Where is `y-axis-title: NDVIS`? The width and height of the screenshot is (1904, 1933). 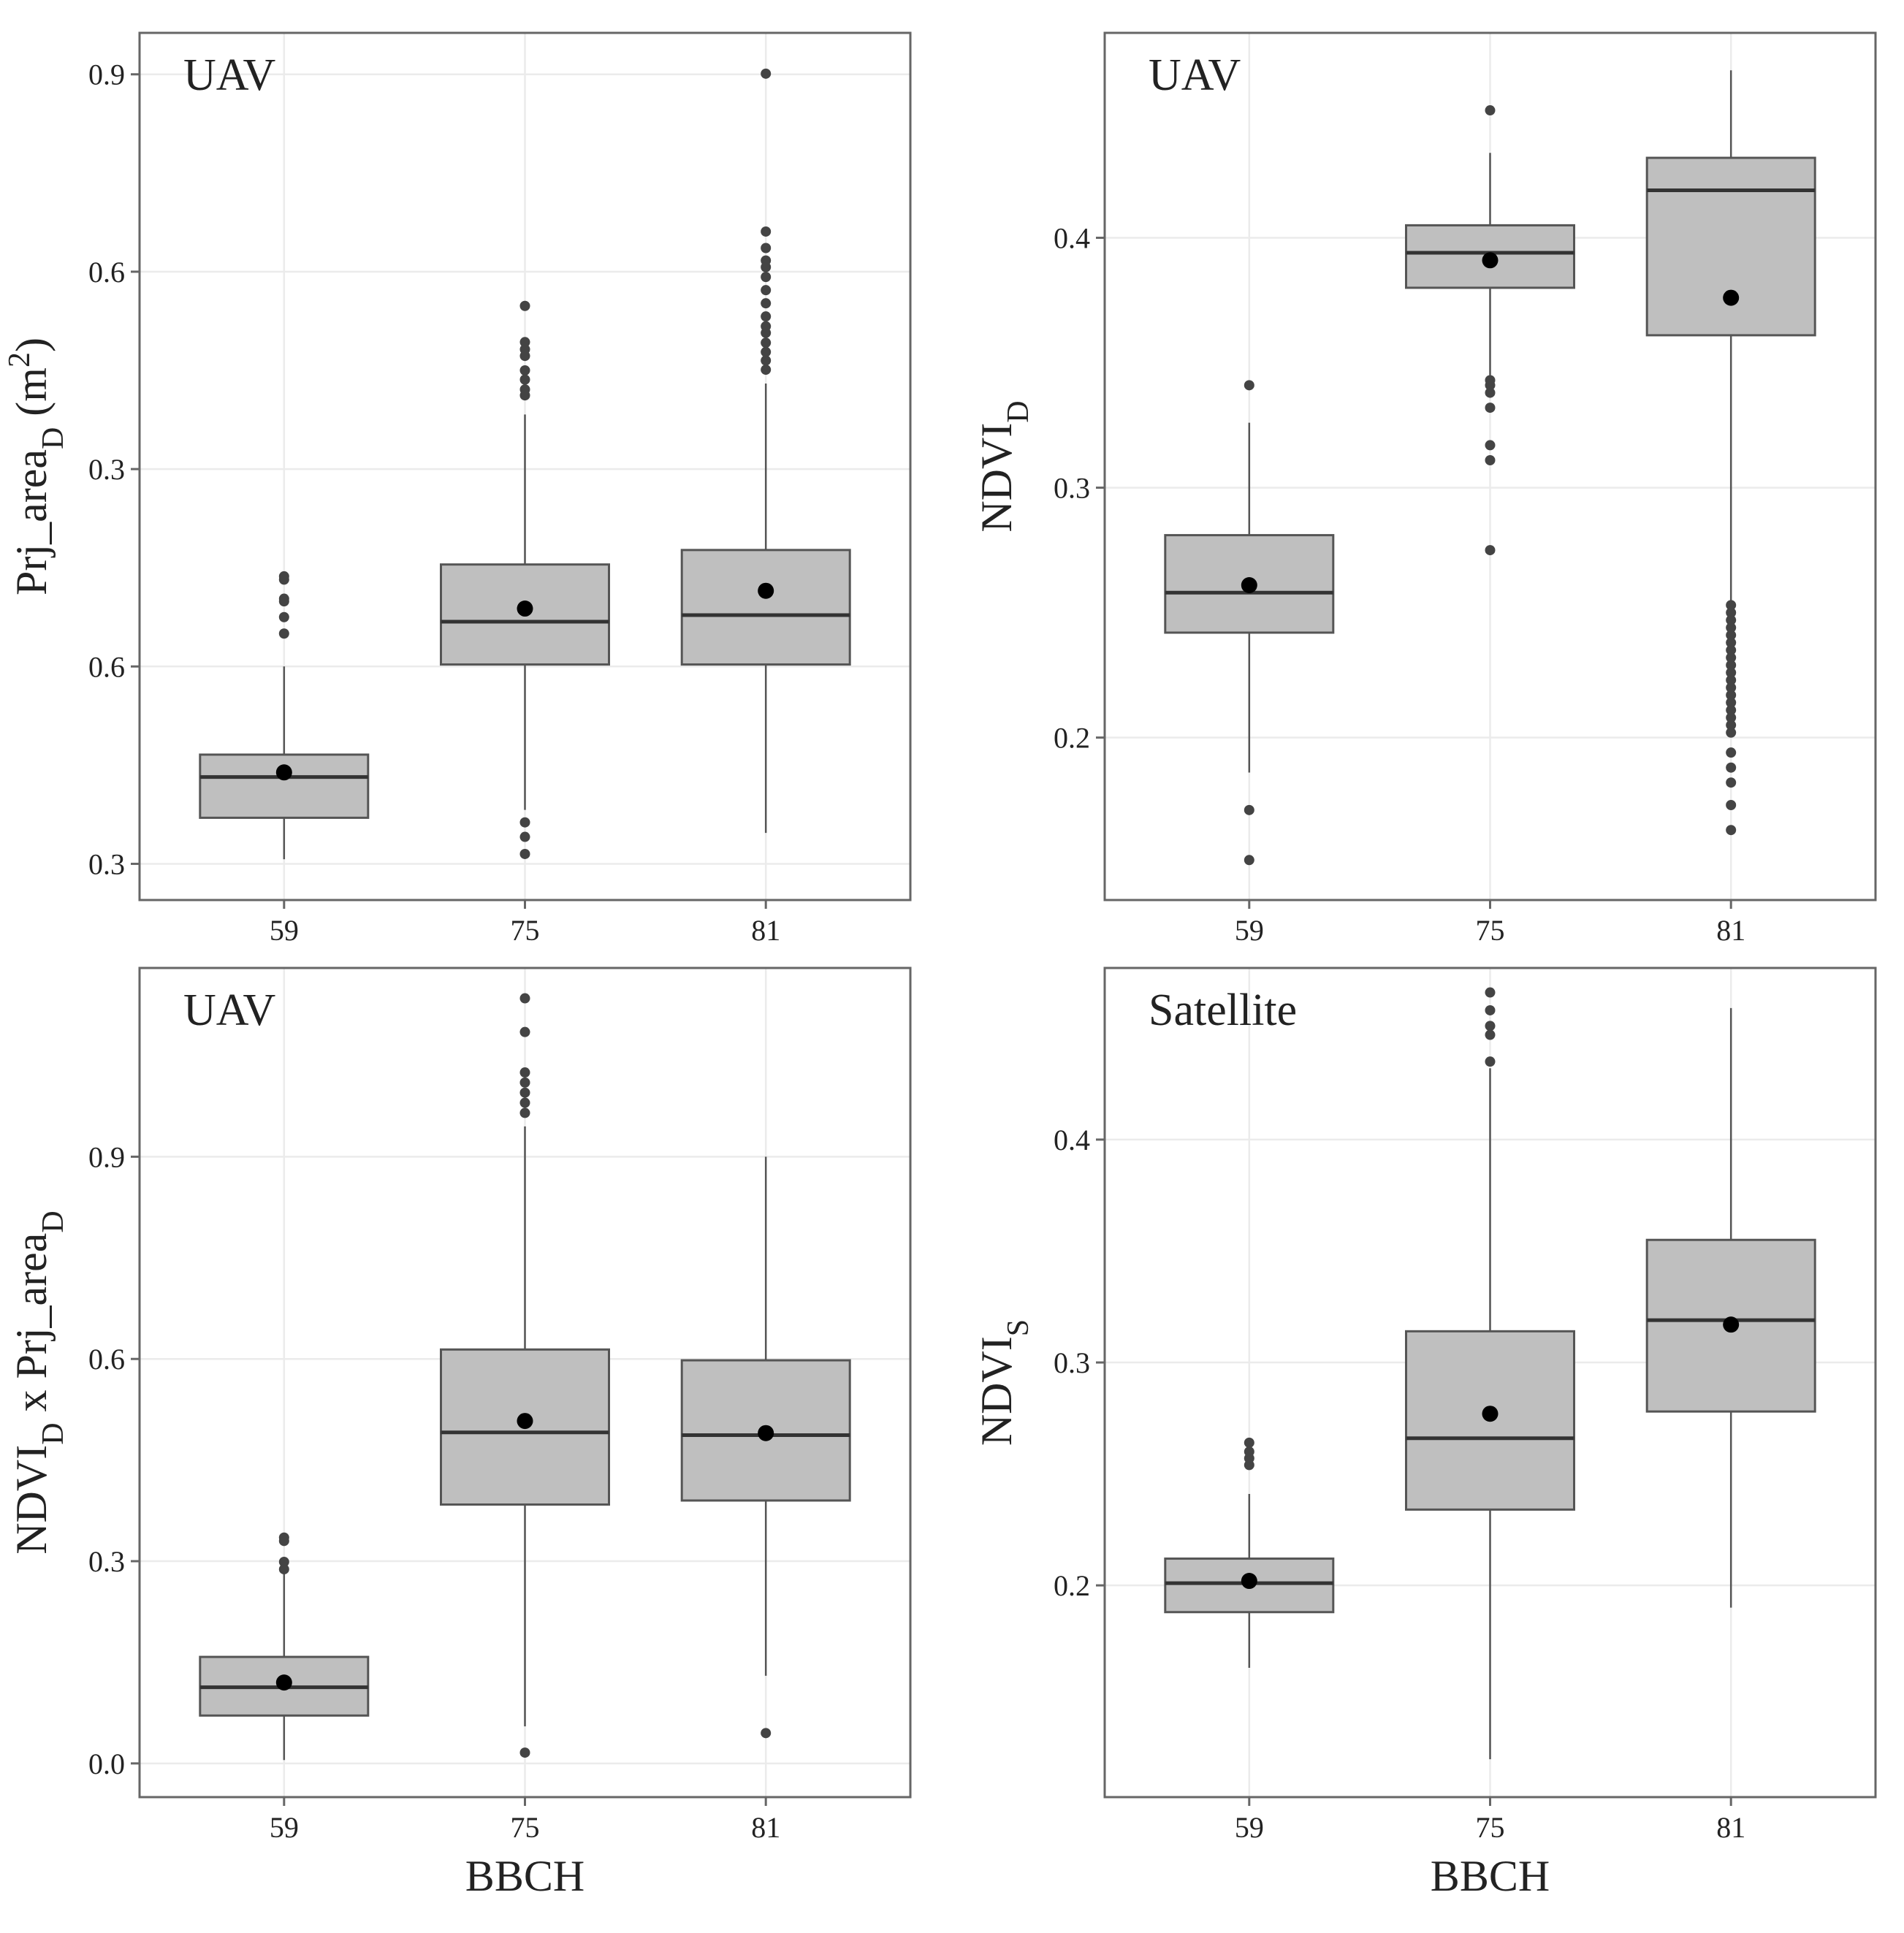
y-axis-title: NDVIS is located at coordinates (1003, 1382).